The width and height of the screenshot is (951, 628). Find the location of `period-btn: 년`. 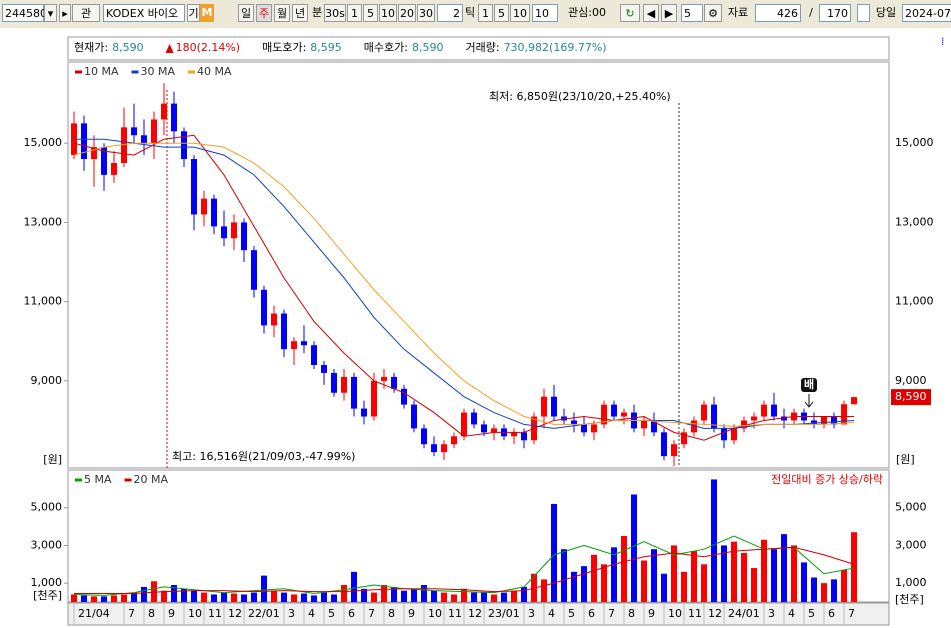

period-btn: 년 is located at coordinates (300, 13).